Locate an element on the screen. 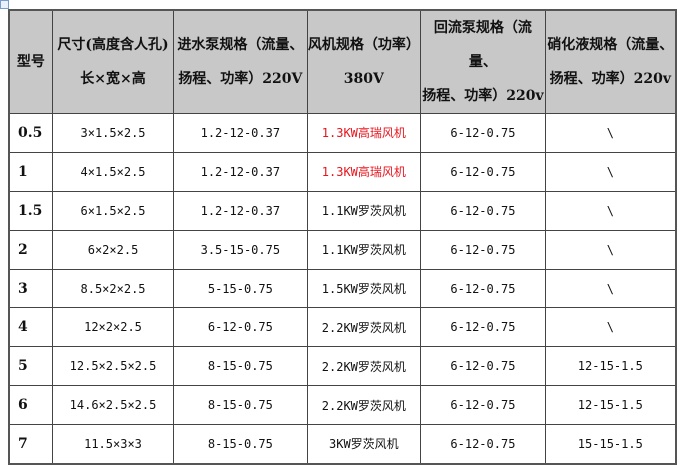 The image size is (700, 465). cell-size: 12.5×2.5×2.5 is located at coordinates (113, 366).